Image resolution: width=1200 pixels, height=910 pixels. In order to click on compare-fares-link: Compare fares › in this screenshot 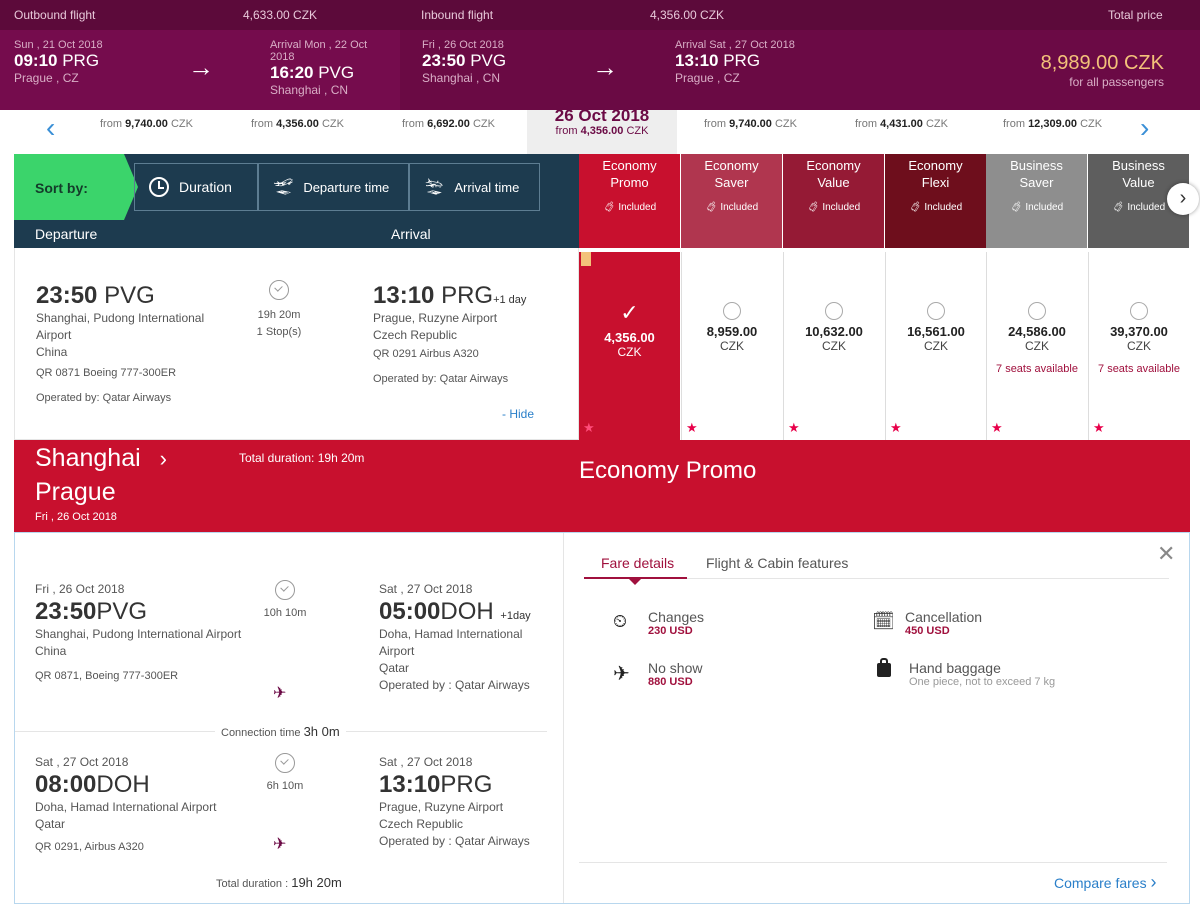, I will do `click(1105, 882)`.